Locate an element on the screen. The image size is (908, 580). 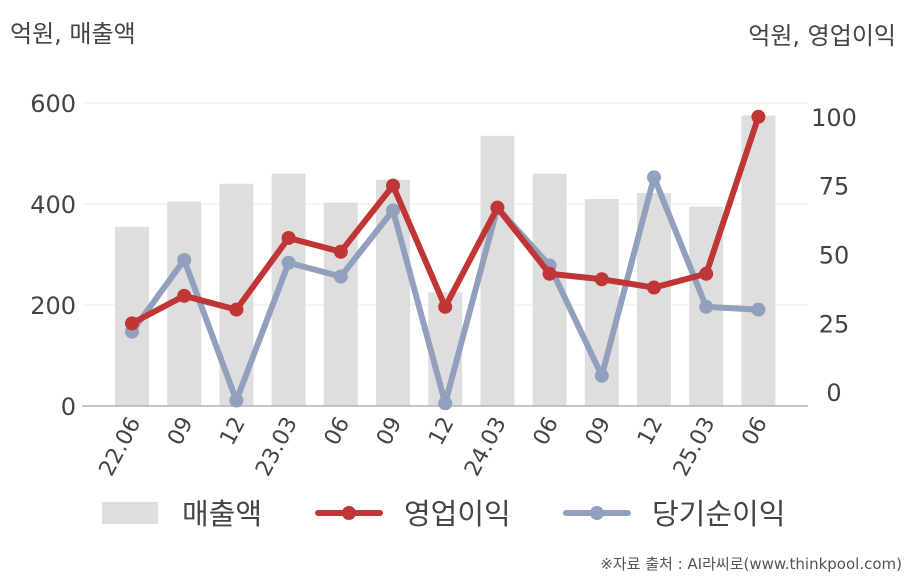
legend-label: 영업이익 is located at coordinates (457, 514).